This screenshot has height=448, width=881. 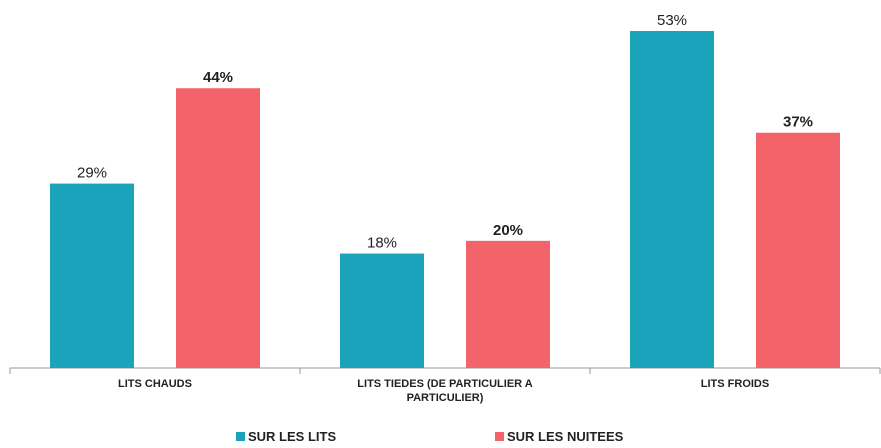 I want to click on value-label: 18%, so click(x=382, y=243).